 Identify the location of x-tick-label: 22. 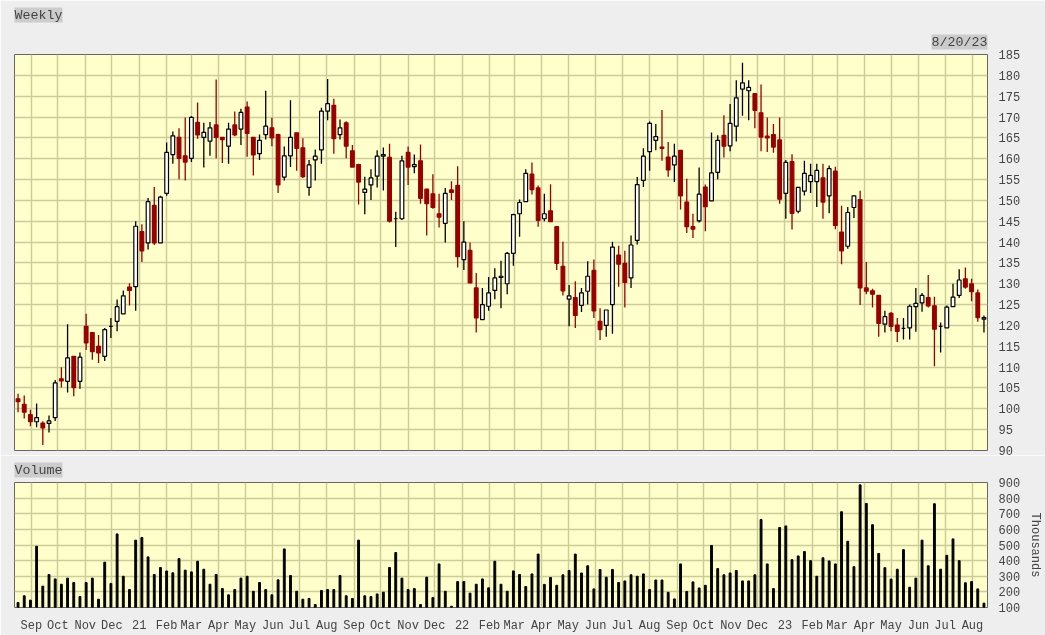
(462, 625).